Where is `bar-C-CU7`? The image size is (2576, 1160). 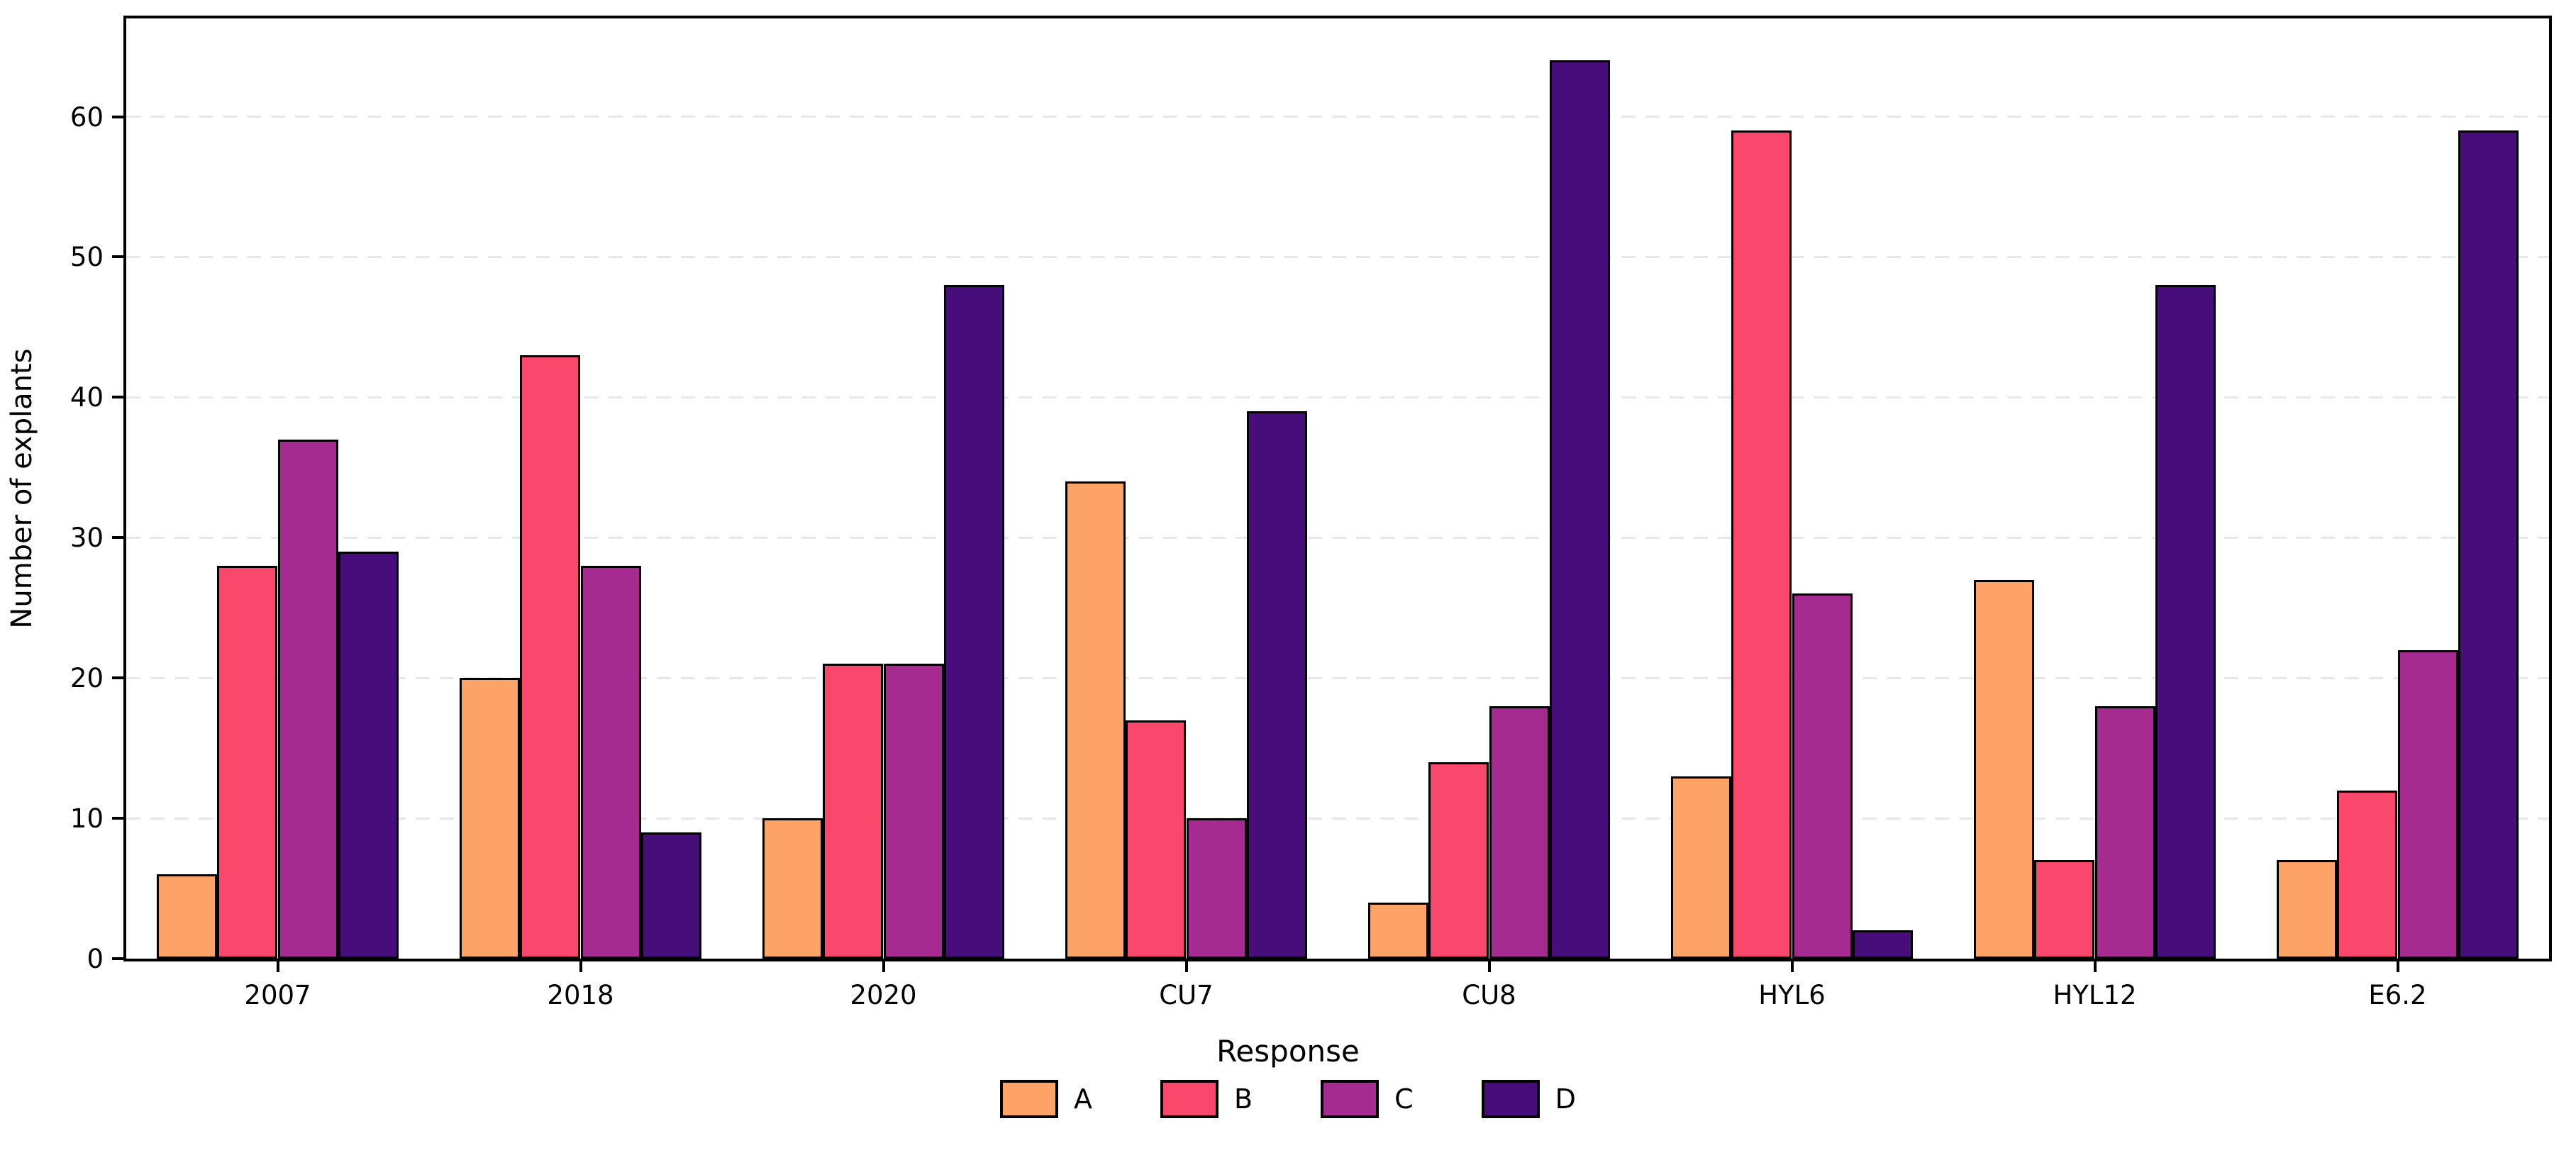 bar-C-CU7 is located at coordinates (1216, 888).